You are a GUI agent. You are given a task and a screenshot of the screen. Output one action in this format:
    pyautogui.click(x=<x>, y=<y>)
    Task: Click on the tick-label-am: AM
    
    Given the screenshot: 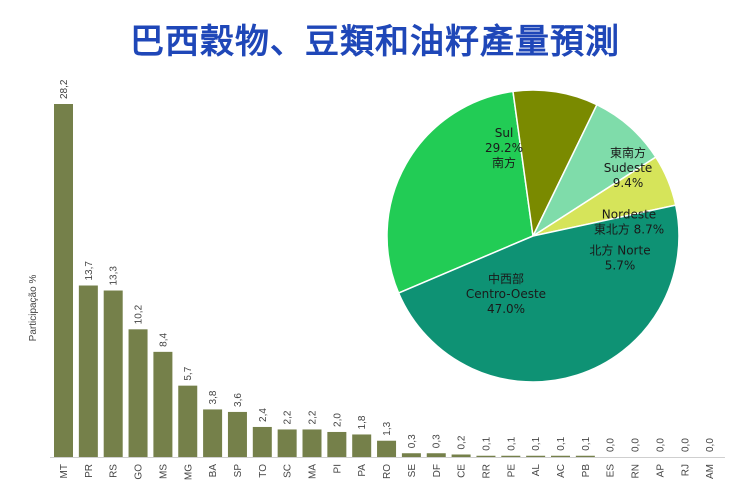 What is the action you would take?
    pyautogui.click(x=710, y=471)
    